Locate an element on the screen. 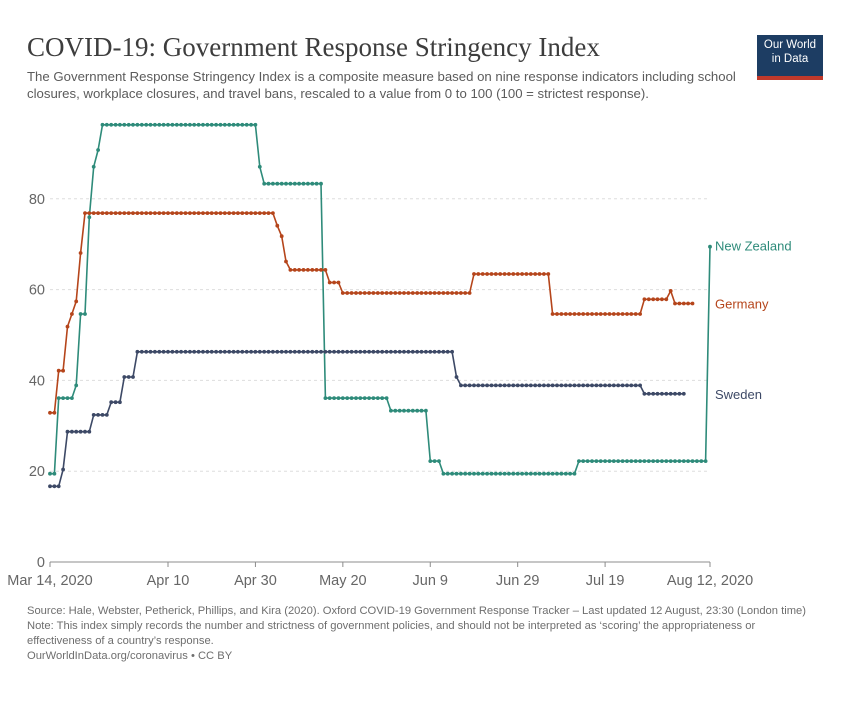 The image size is (845, 715). our-world-in-data-logo: Our World in Data is located at coordinates (790, 57).